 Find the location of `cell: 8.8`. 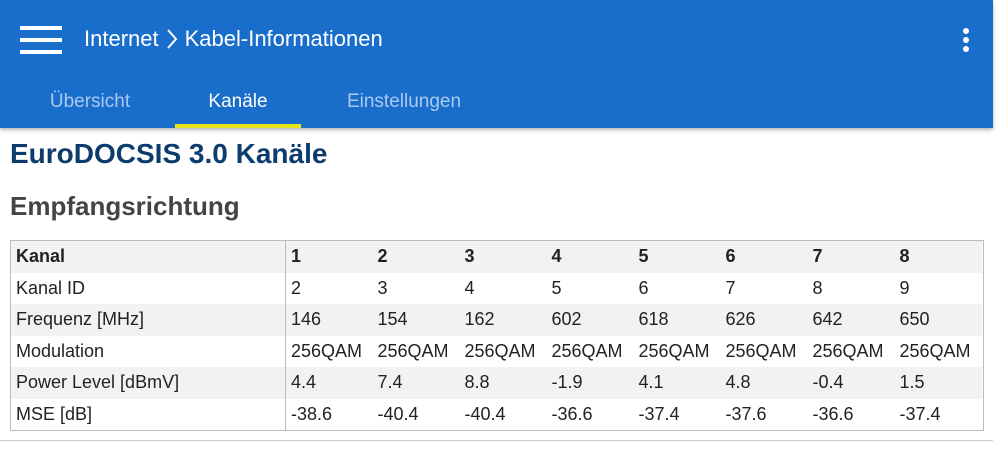

cell: 8.8 is located at coordinates (477, 382).